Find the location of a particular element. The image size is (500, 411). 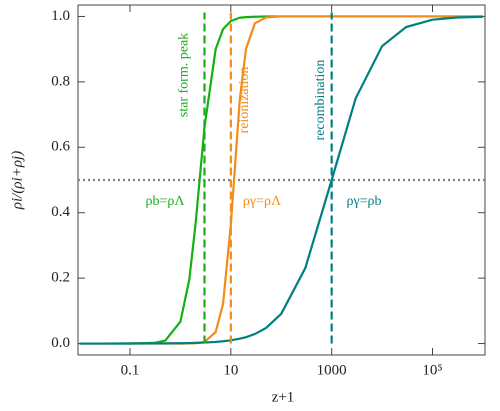

event-label: star form. peak is located at coordinates (184, 75).